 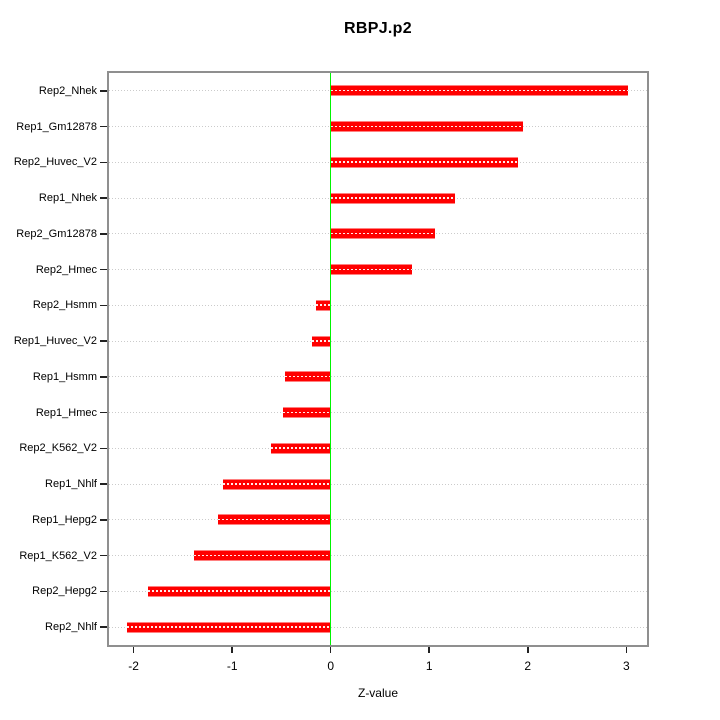 I want to click on y-axis-label: Rep2_Hepg2, so click(x=64, y=591).